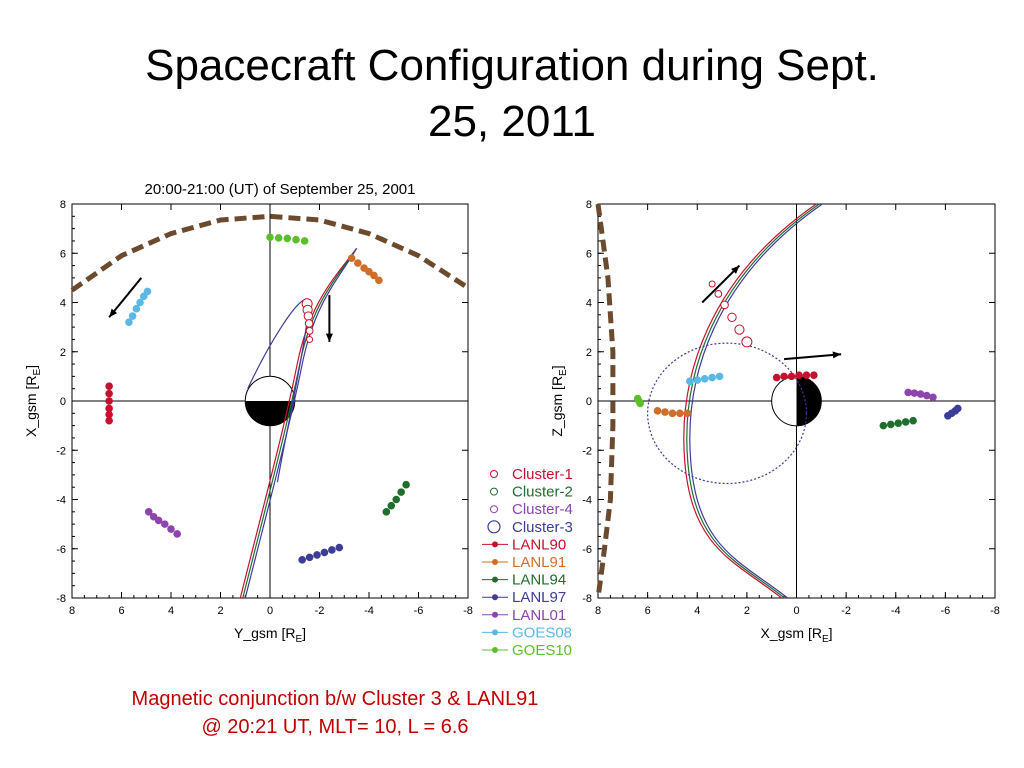 This screenshot has width=1024, height=768. What do you see at coordinates (589, 304) in the screenshot?
I see `y-tick-label: 4` at bounding box center [589, 304].